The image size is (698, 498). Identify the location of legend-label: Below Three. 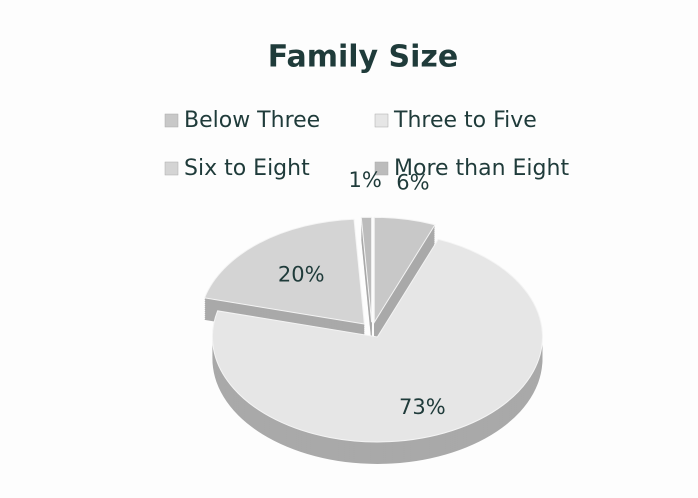
(252, 120).